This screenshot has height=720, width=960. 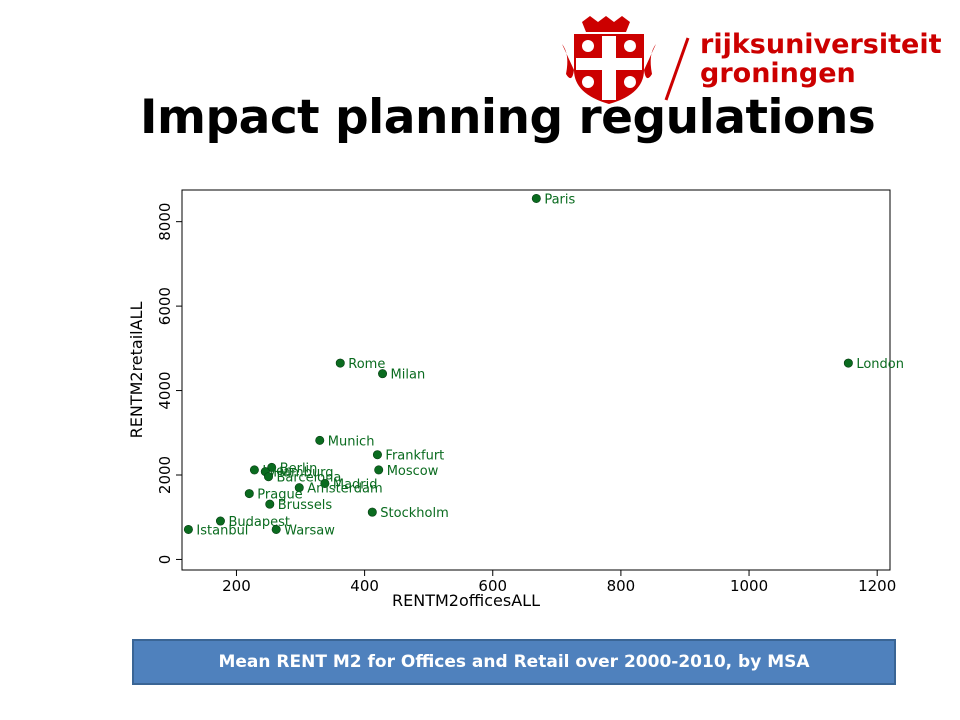 What do you see at coordinates (414, 513) in the screenshot?
I see `data-label: Stockholm` at bounding box center [414, 513].